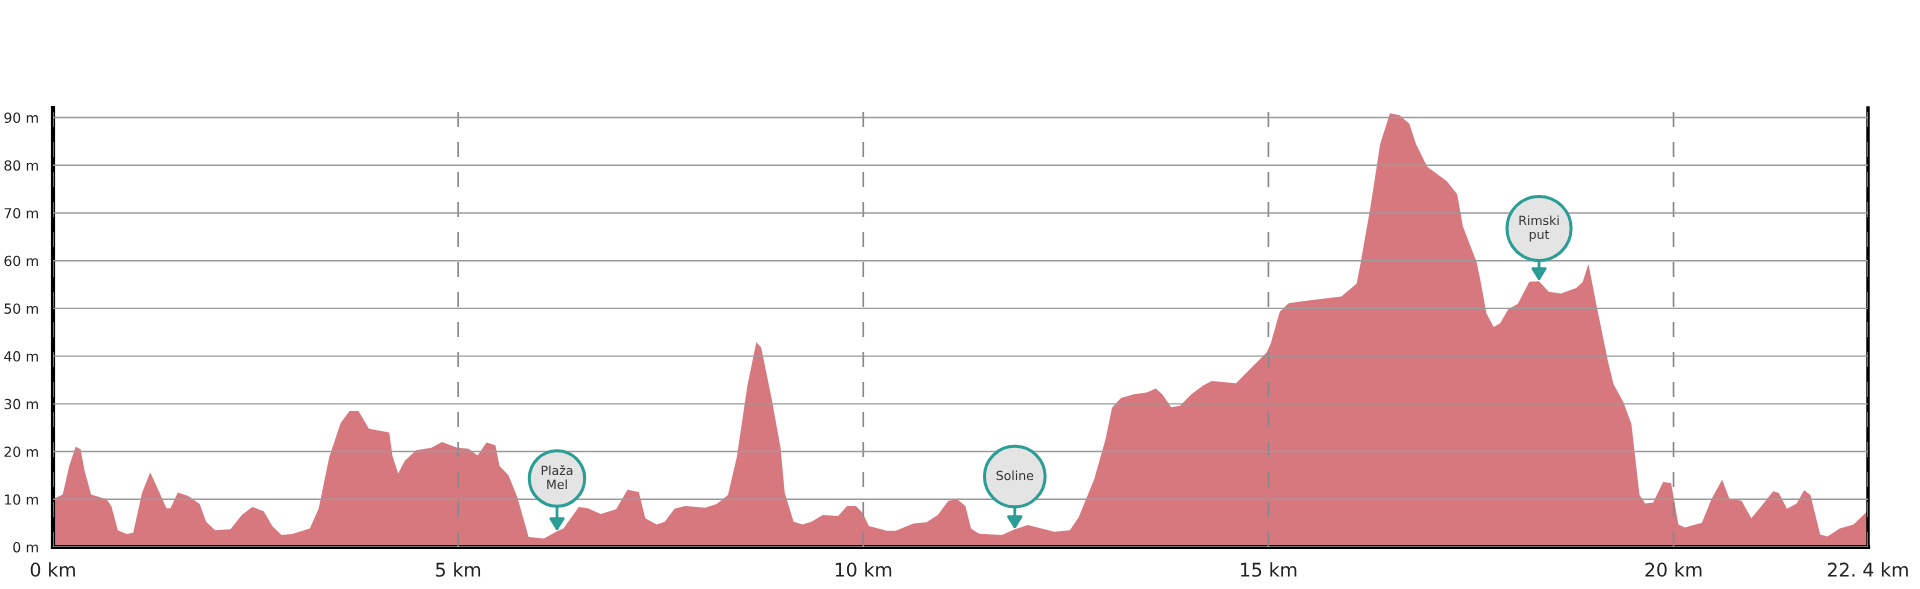 The height and width of the screenshot is (589, 1920). I want to click on x-tick-label: 20 km, so click(1673, 569).